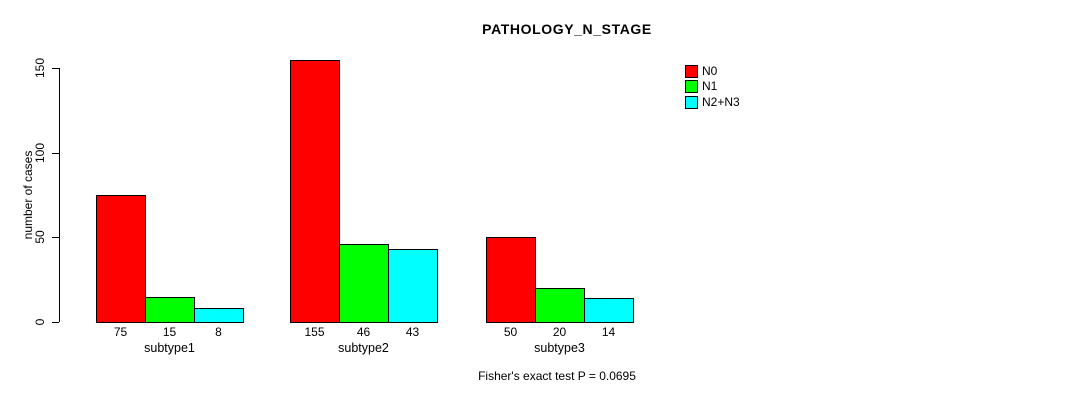 The image size is (1090, 400). I want to click on legend-item-n0: N0, so click(712, 71).